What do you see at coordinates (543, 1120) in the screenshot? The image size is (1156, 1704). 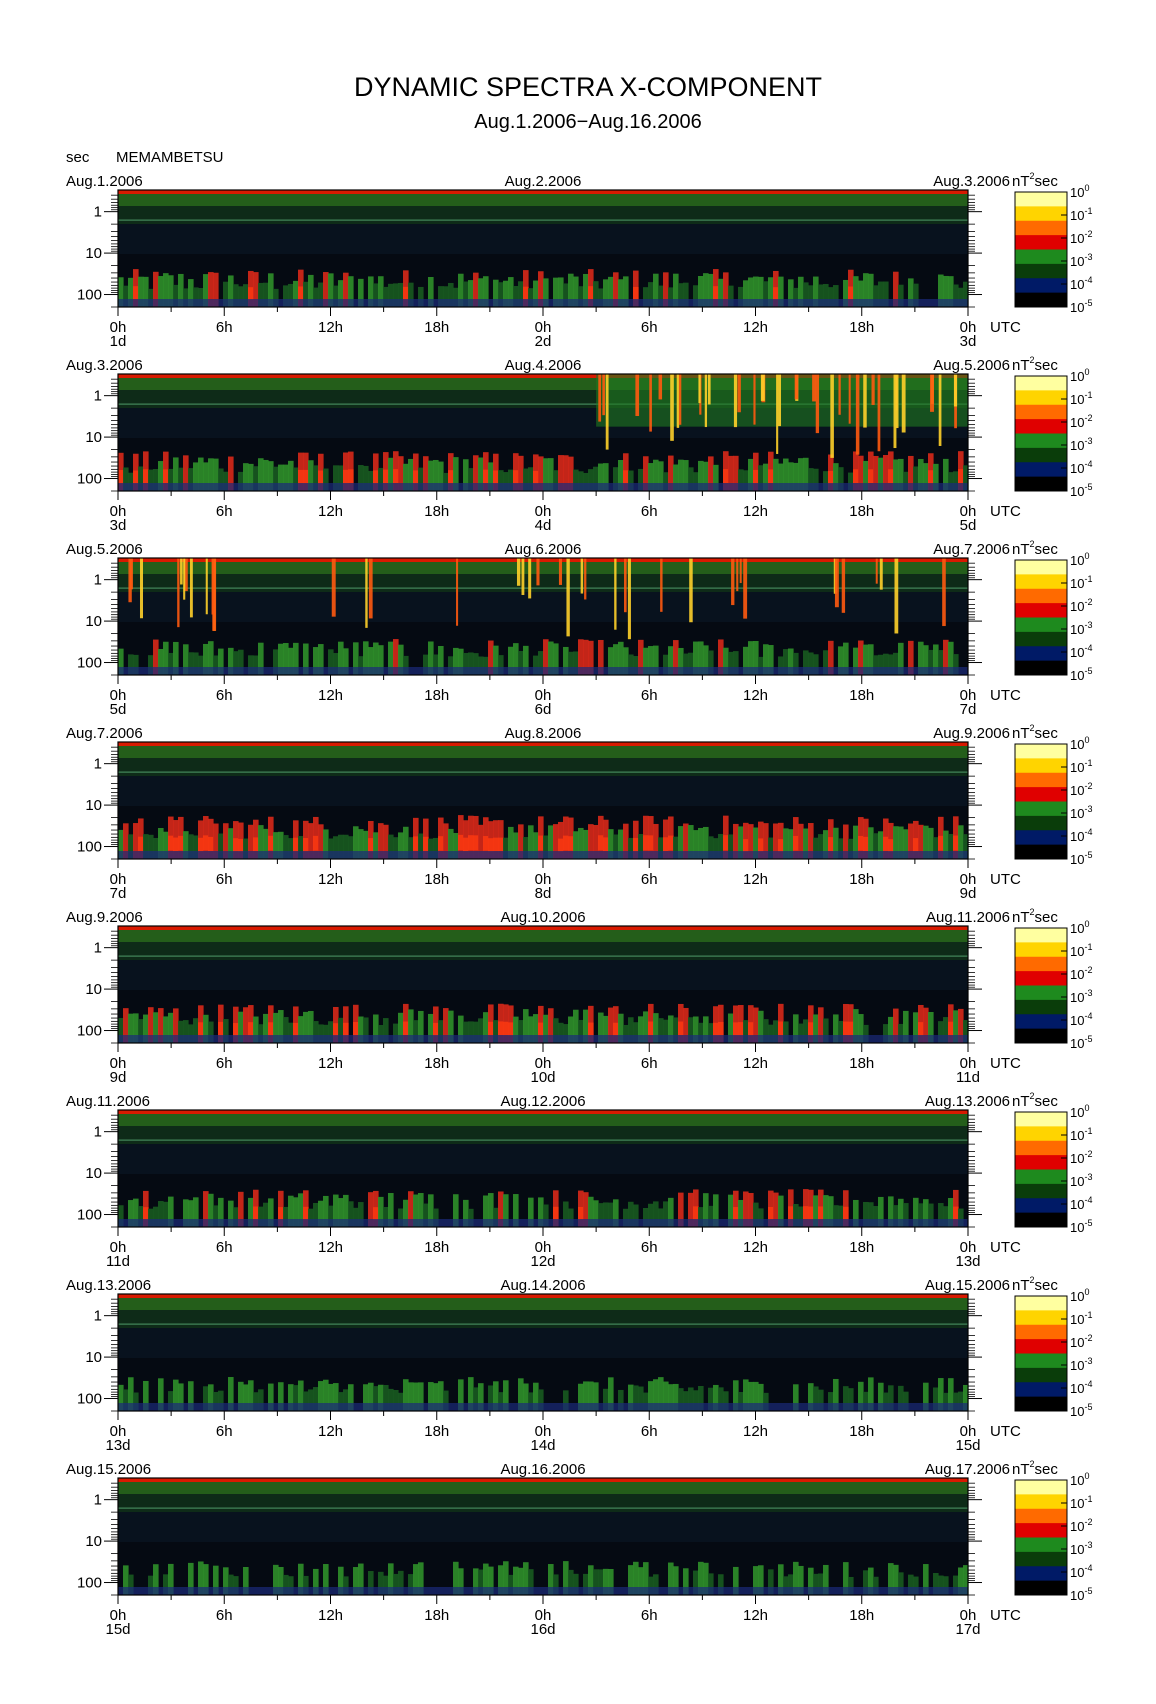 I see `short-period-band-green` at bounding box center [543, 1120].